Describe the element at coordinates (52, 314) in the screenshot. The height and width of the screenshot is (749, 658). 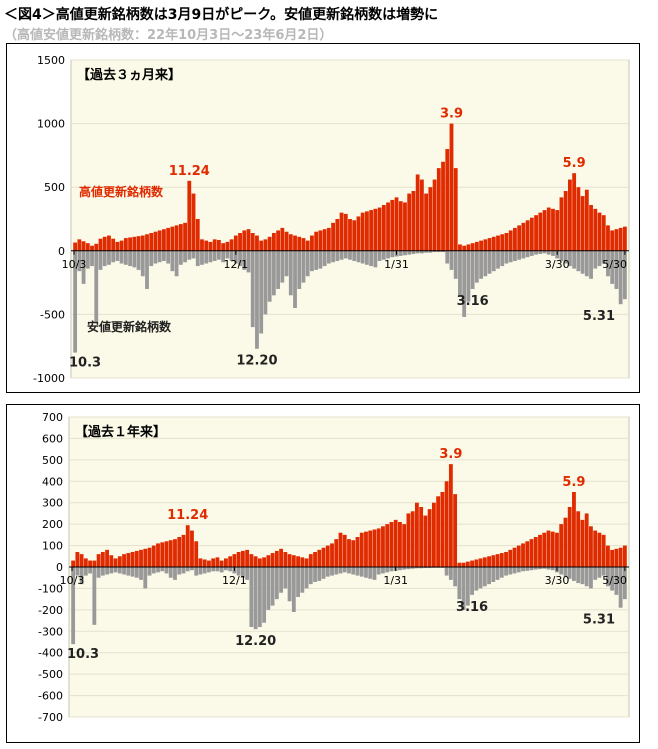
I see `y-tick-label: -500` at that location.